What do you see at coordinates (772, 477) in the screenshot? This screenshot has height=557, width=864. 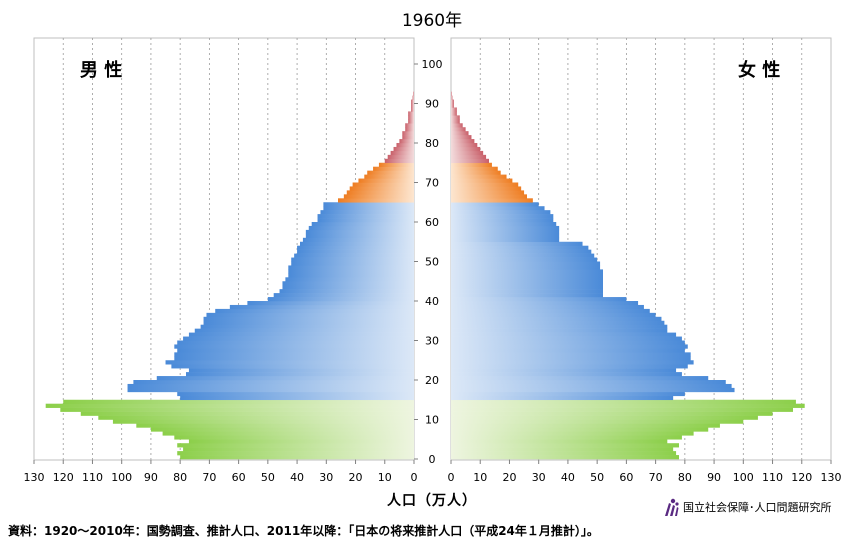 I see `female-x-tick-label: 110` at bounding box center [772, 477].